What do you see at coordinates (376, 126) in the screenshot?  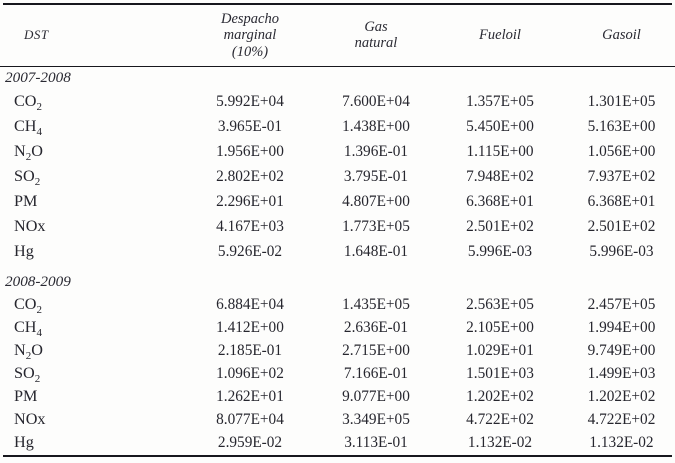 I see `value-cell-gas-natural: 1.438E+00` at bounding box center [376, 126].